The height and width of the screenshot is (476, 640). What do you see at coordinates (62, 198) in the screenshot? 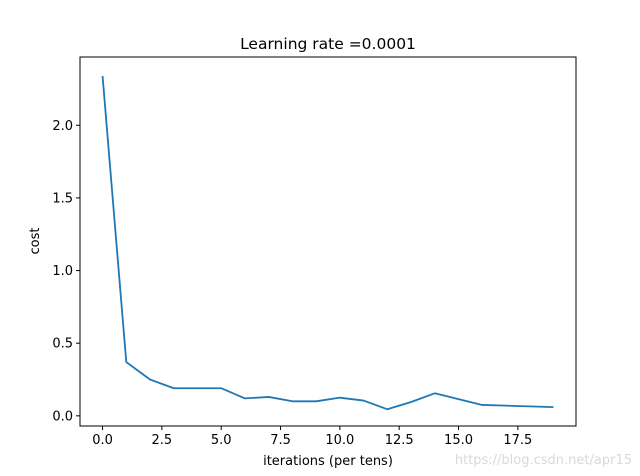
I see `y-tick-label: 1.5` at bounding box center [62, 198].